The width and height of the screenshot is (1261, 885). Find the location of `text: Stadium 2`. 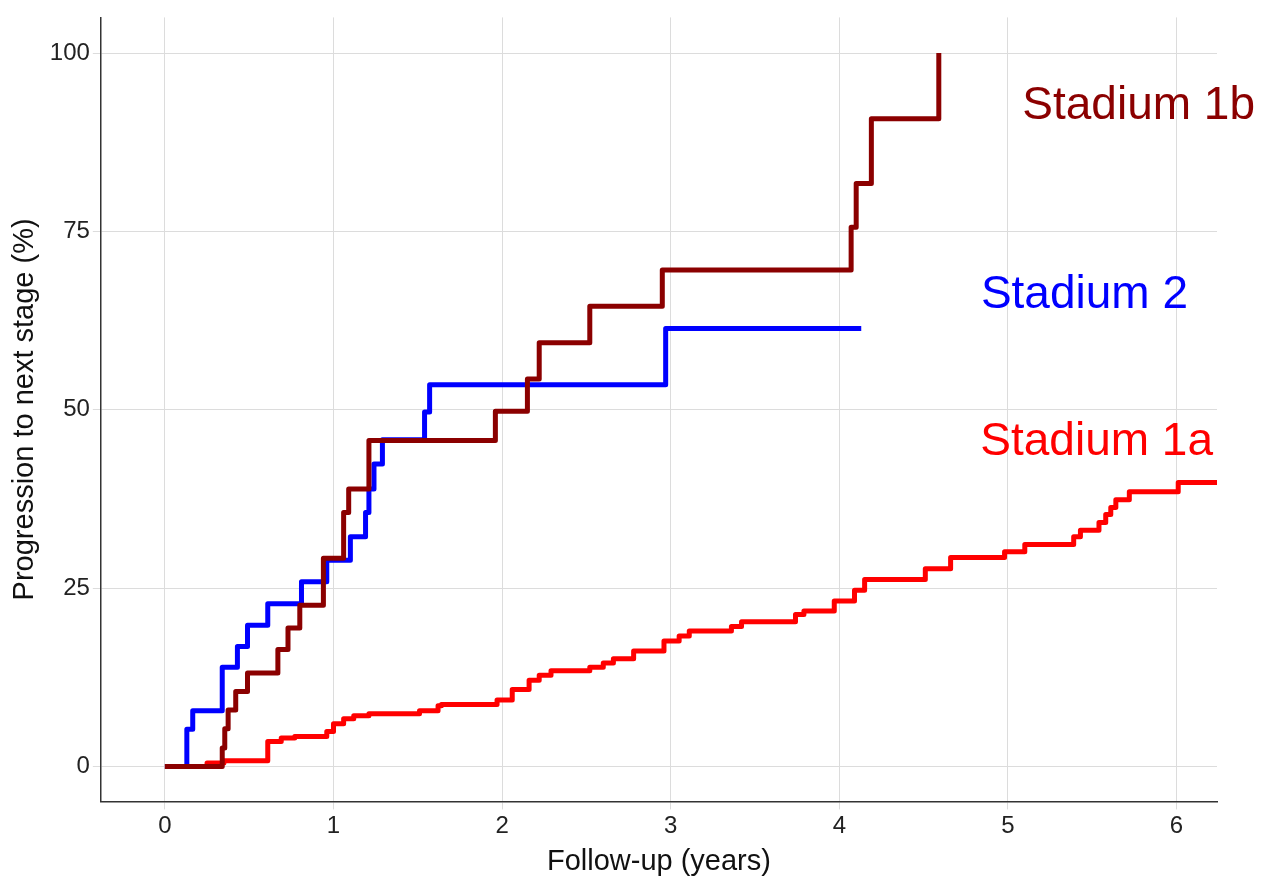

text: Stadium 2 is located at coordinates (1084, 292).